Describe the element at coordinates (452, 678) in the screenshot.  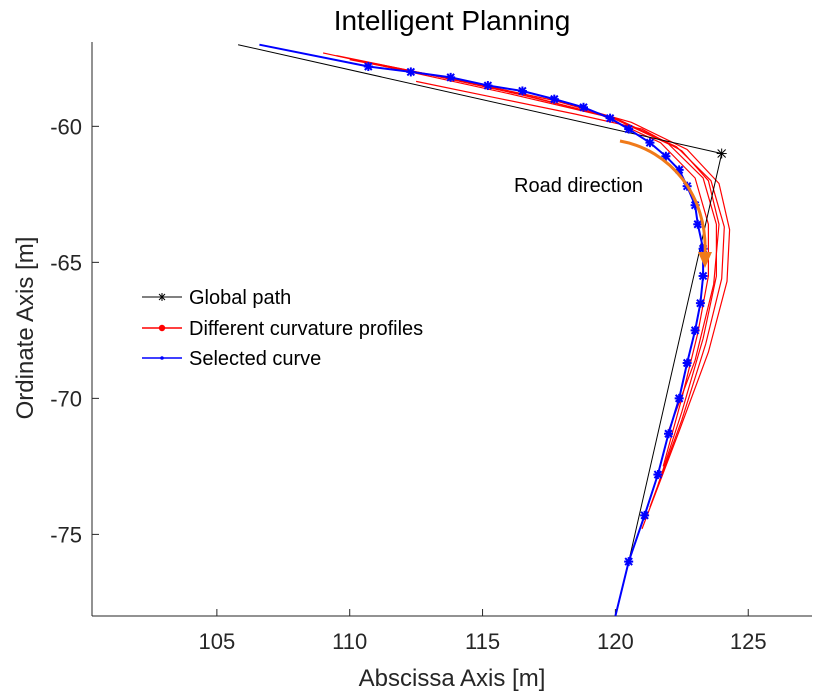
I see `x-axis-label: Abscissa Axis [m]` at that location.